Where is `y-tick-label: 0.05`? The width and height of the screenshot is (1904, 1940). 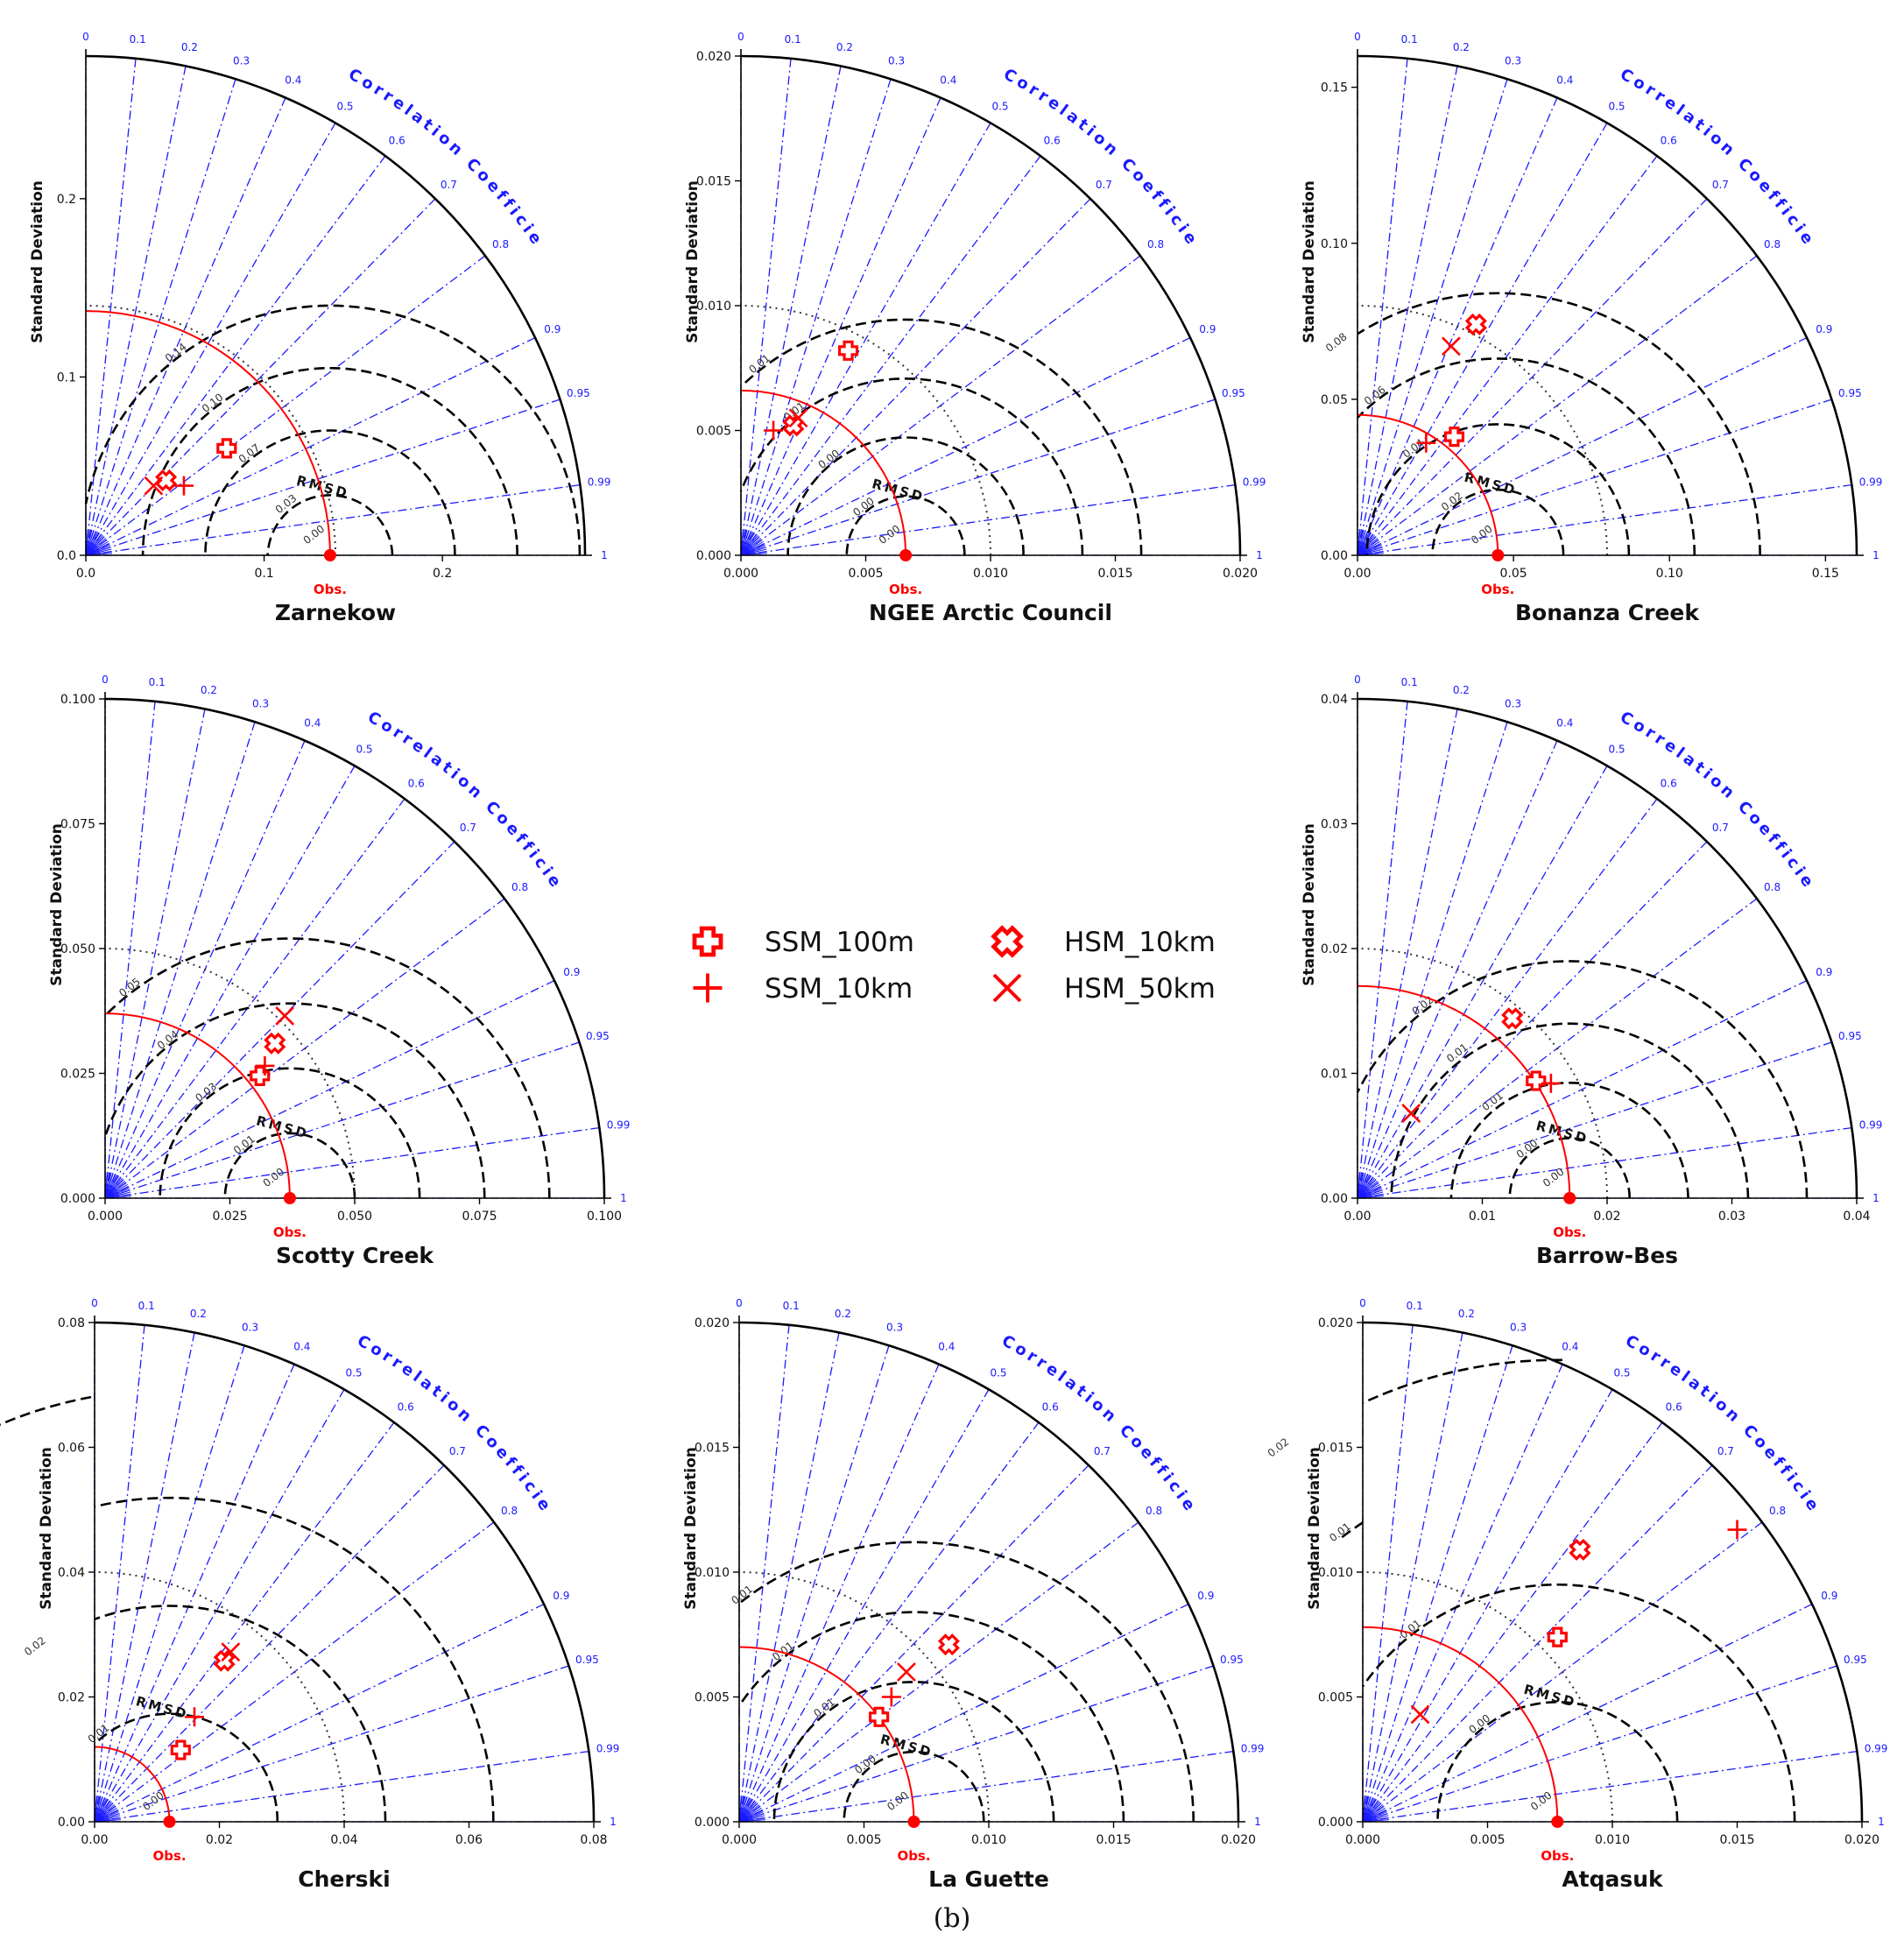 y-tick-label: 0.05 is located at coordinates (1334, 400).